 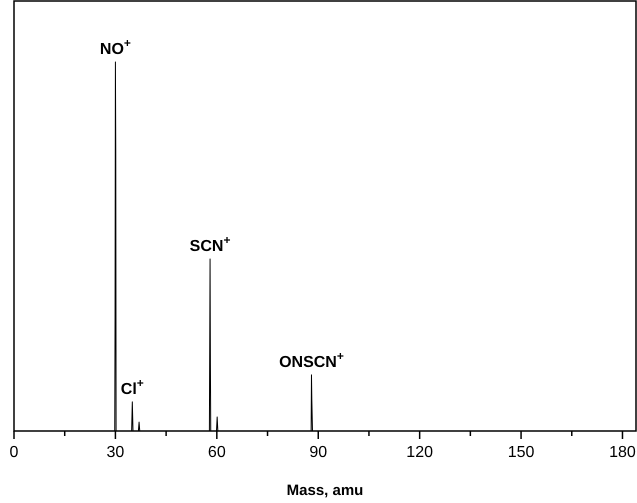 What do you see at coordinates (311, 359) in the screenshot?
I see `annotation: ONSCN$^{+}$` at bounding box center [311, 359].